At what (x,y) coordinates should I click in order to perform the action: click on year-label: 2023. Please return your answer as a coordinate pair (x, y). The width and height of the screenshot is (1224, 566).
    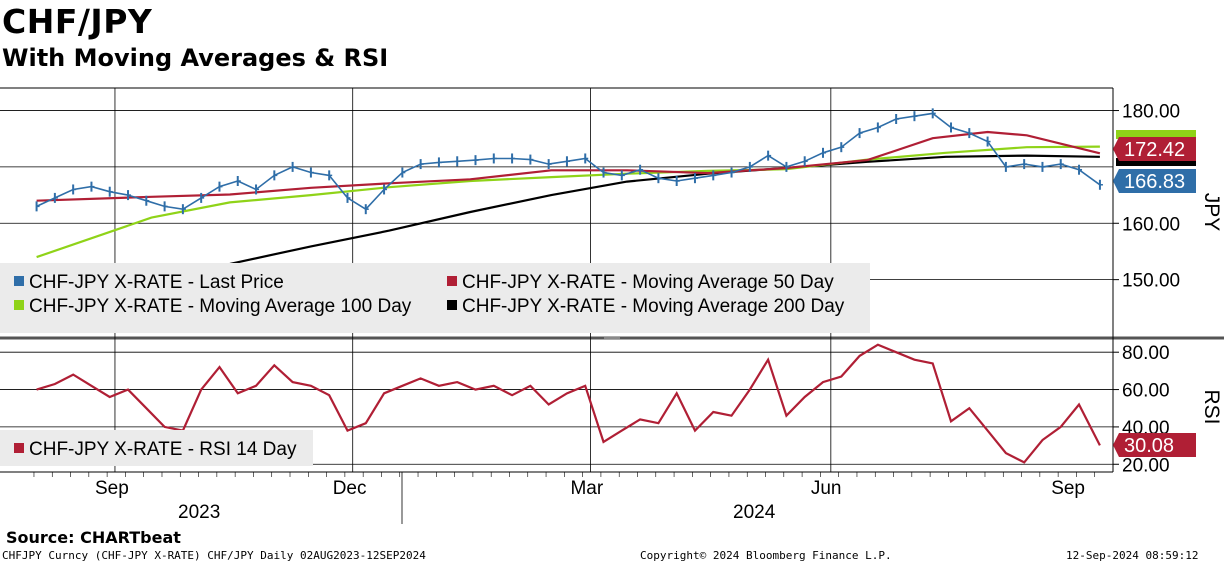
    Looking at the image, I should click on (199, 512).